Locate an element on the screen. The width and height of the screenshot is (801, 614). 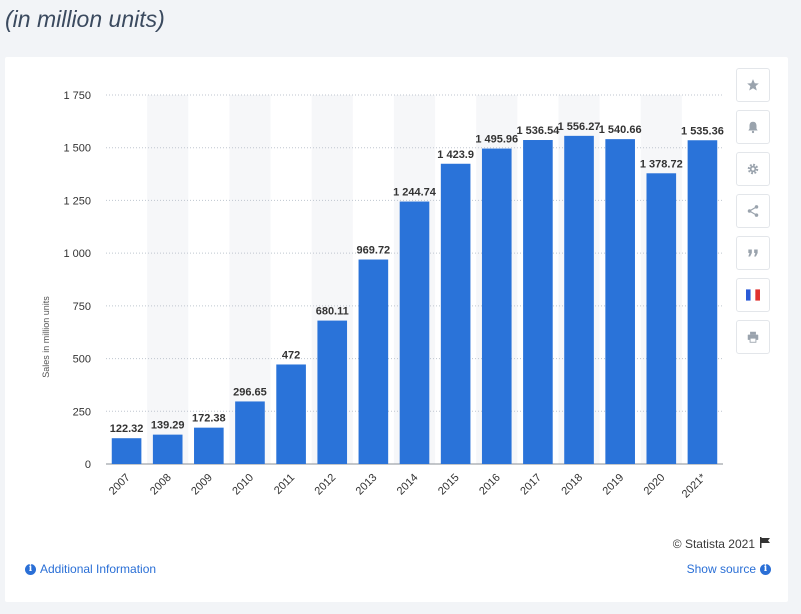
additional-information-link: i Additional Information is located at coordinates (90, 569).